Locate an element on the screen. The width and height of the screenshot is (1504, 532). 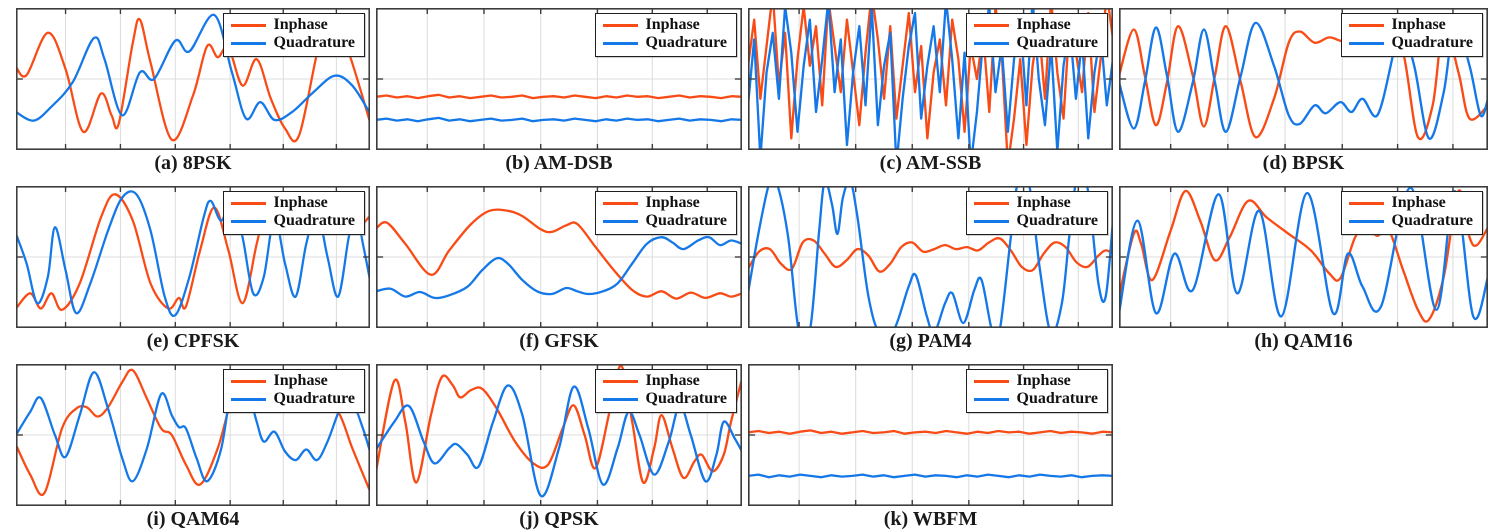
plot-qam16 is located at coordinates (1303, 257).